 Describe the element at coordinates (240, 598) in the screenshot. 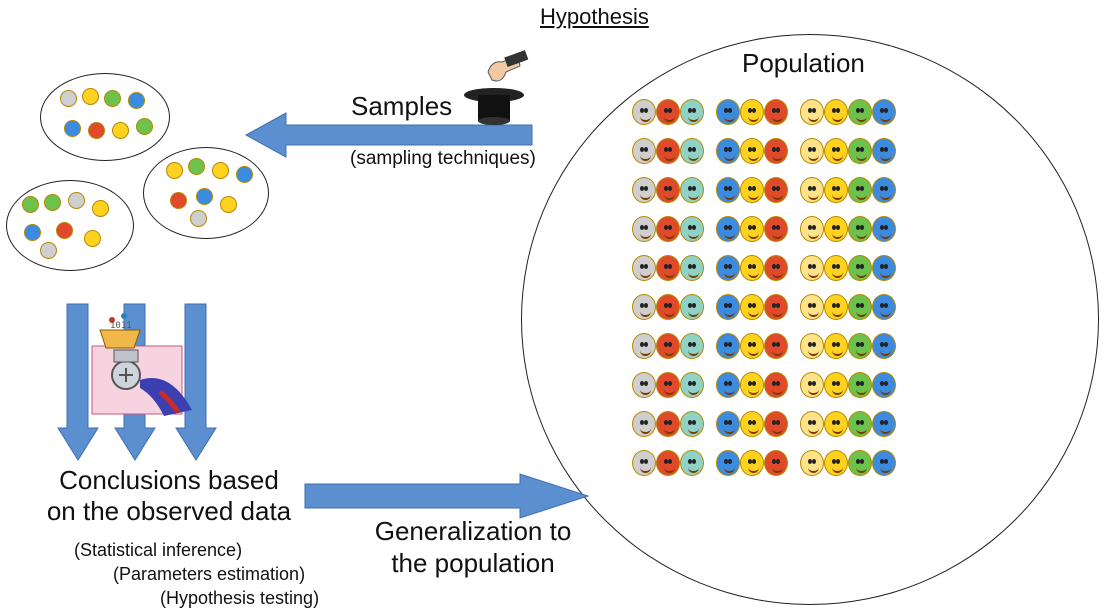

I see `hypothesis-testing-label: (Hypothesis testing)` at that location.